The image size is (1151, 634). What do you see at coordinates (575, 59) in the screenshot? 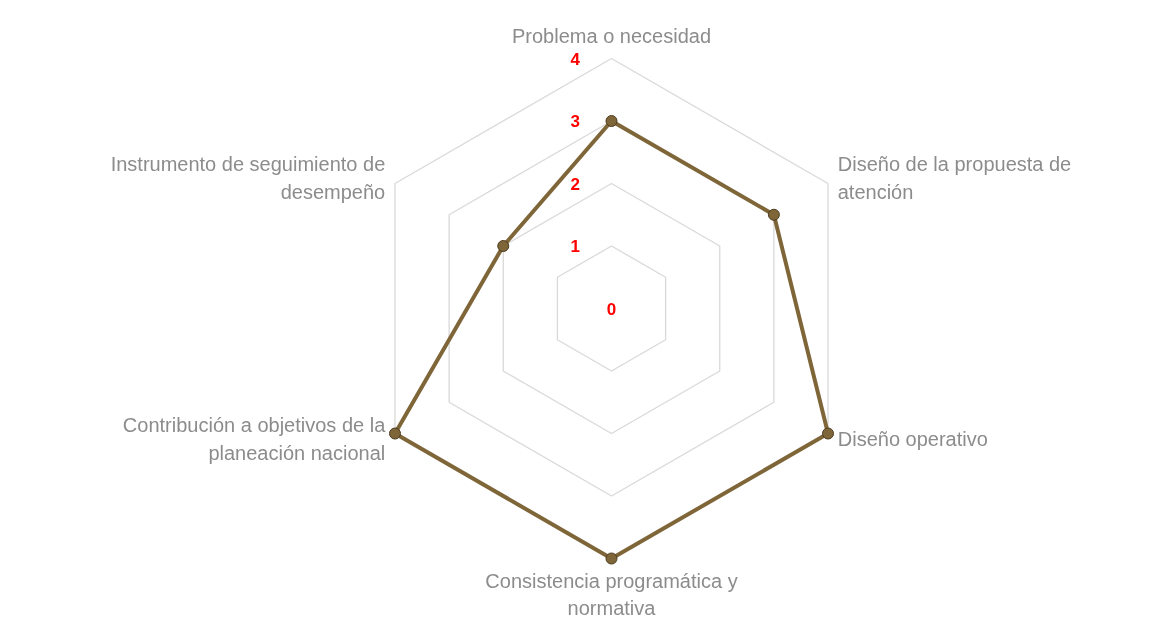
I see `y-tick-label: 4` at bounding box center [575, 59].